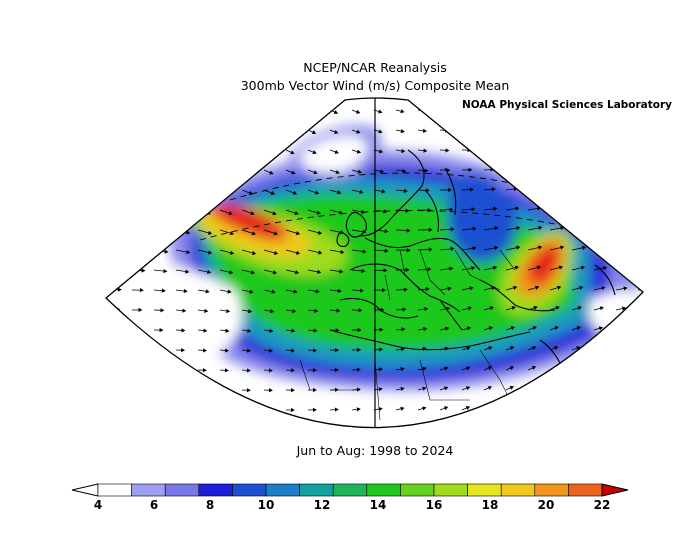 The width and height of the screenshot is (700, 542). I want to click on latitude-lines, so click(380, 206).